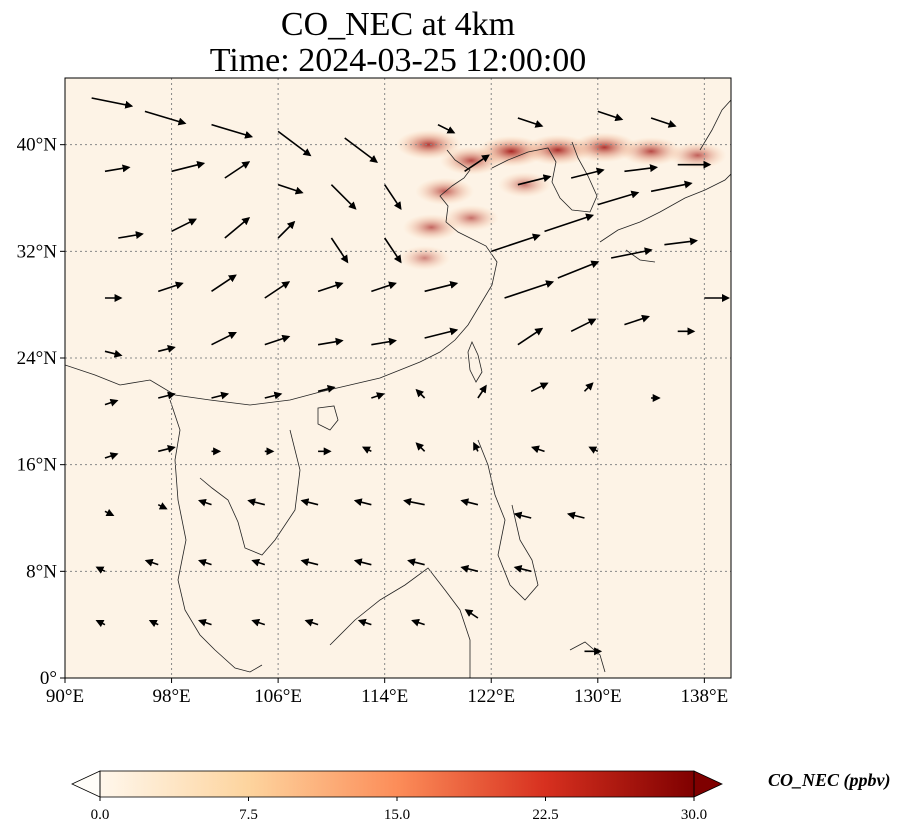  What do you see at coordinates (397, 796) in the screenshot?
I see `colorbar: 0.0 7.5 15.0 22.5 30.0` at bounding box center [397, 796].